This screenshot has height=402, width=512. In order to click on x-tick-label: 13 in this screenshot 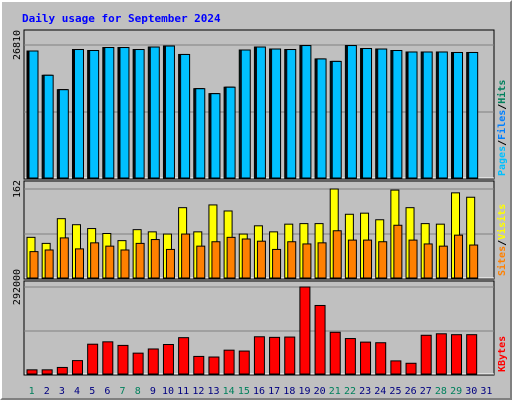, I will do `click(213, 391)`.